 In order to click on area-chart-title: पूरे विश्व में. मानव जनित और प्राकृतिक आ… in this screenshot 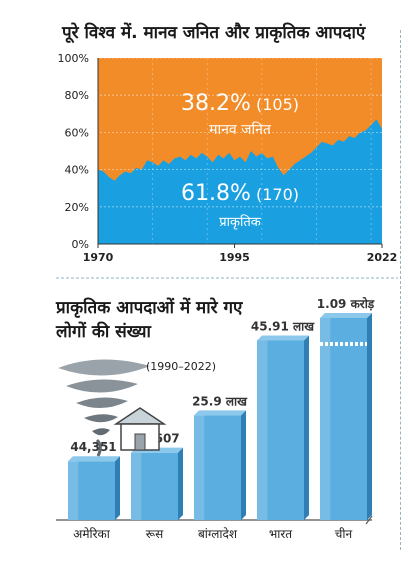, I will do `click(214, 33)`.